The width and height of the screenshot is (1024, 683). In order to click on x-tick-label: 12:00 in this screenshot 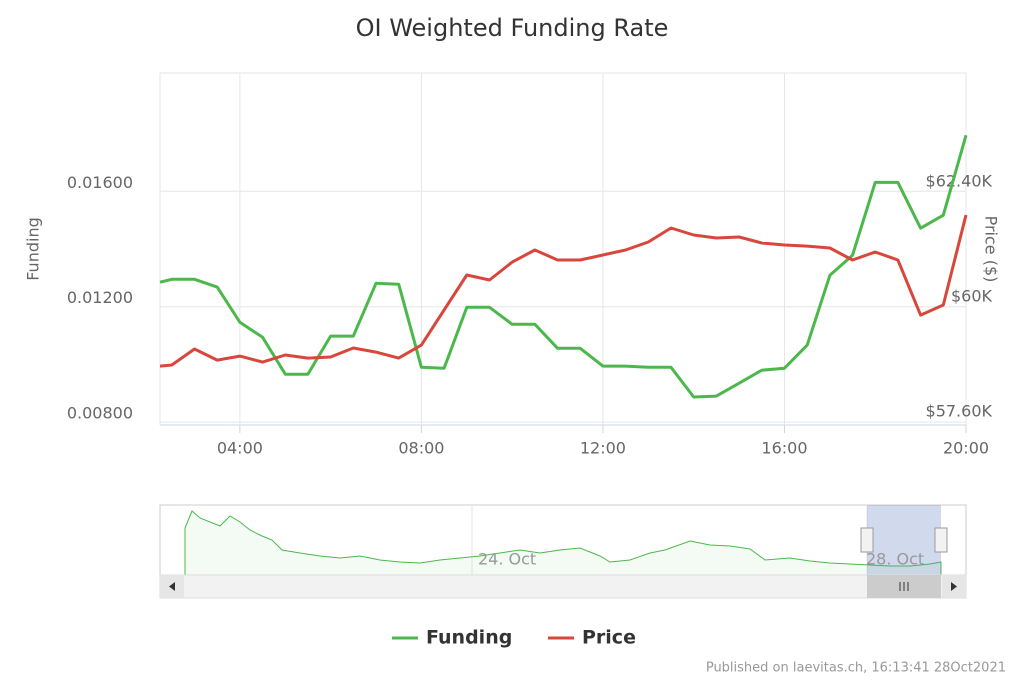, I will do `click(603, 448)`.